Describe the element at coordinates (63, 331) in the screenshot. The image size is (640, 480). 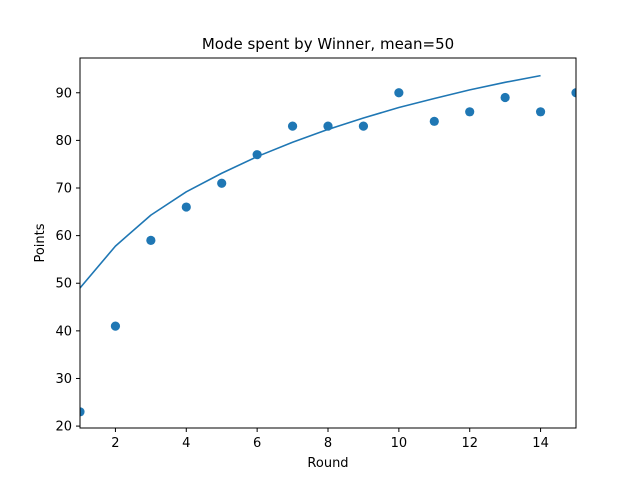
I see `y-tick-label: 40` at that location.